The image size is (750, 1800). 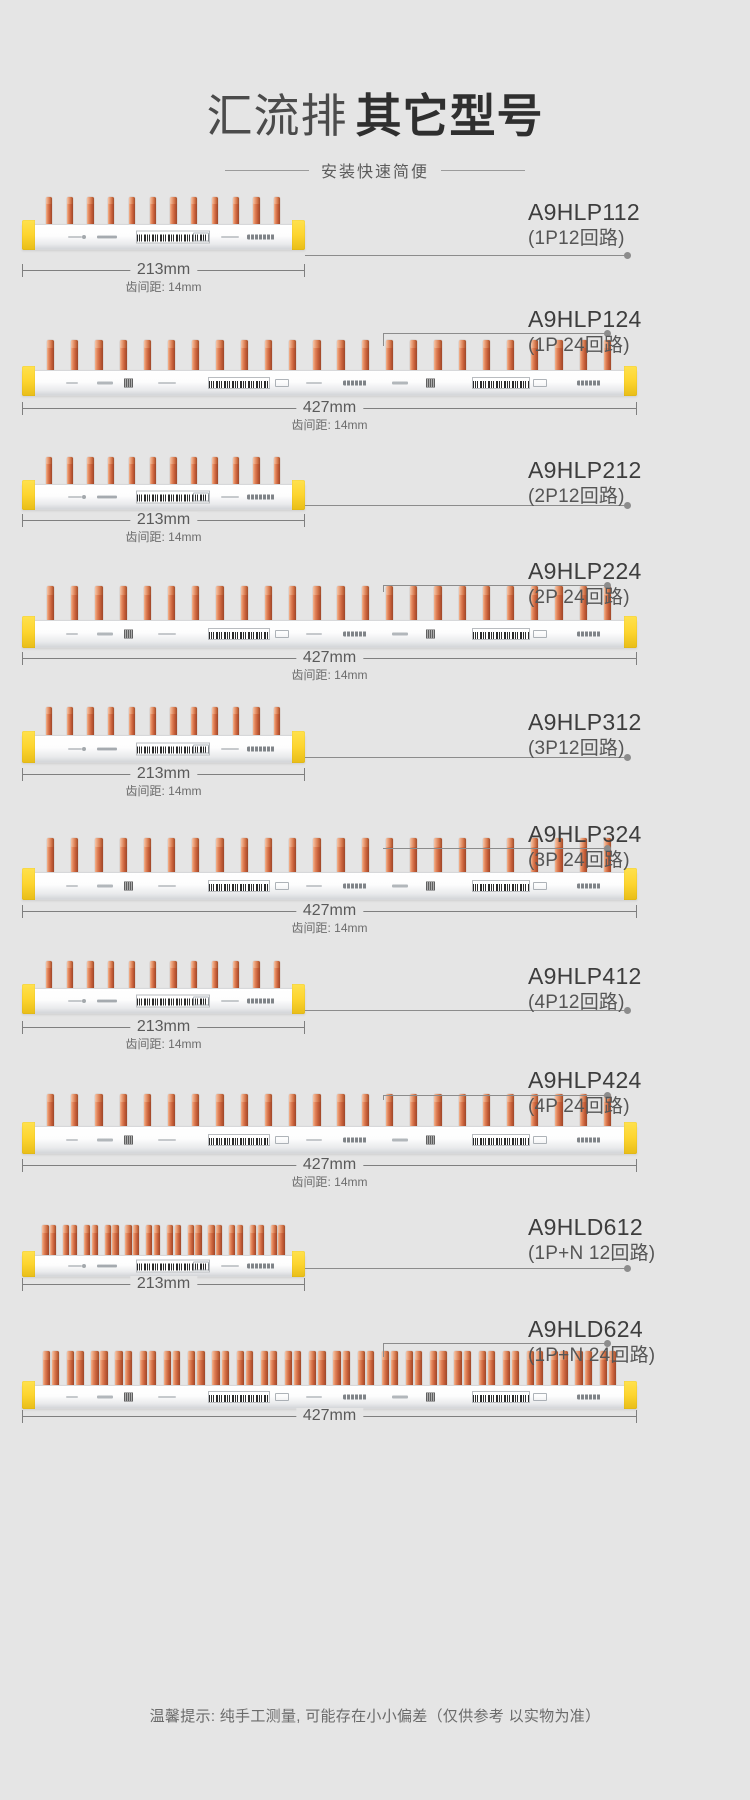 What do you see at coordinates (585, 1080) in the screenshot?
I see `model-code: A9HLP424` at bounding box center [585, 1080].